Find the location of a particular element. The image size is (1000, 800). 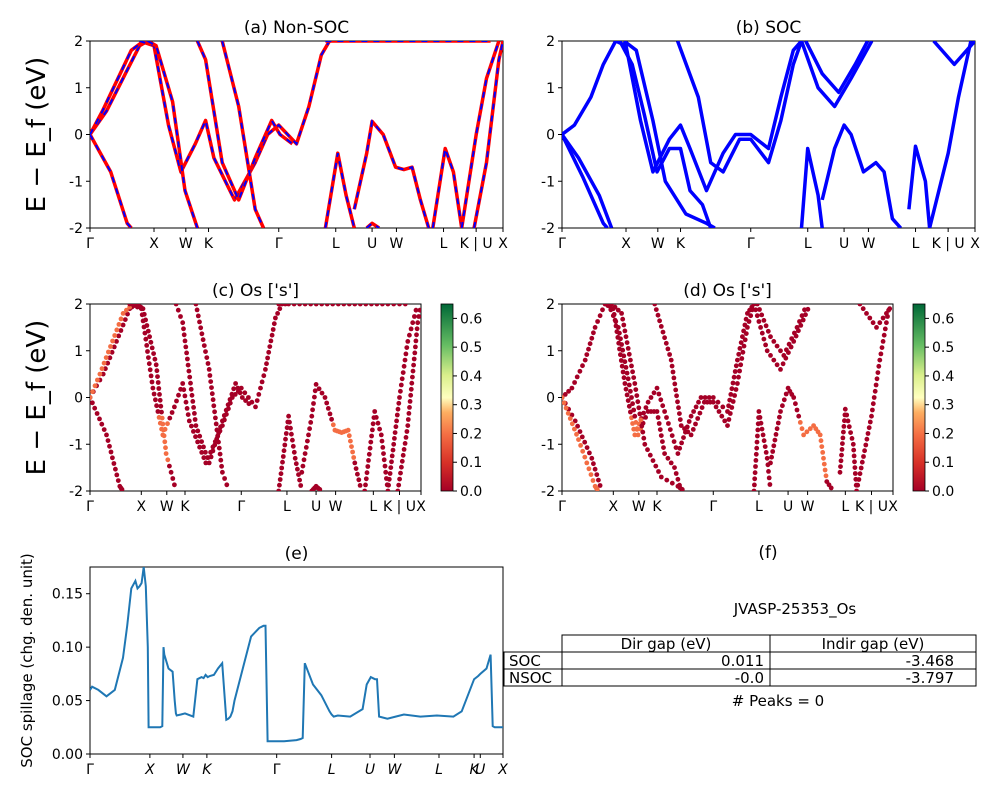

spillage-line is located at coordinates (296, 655).